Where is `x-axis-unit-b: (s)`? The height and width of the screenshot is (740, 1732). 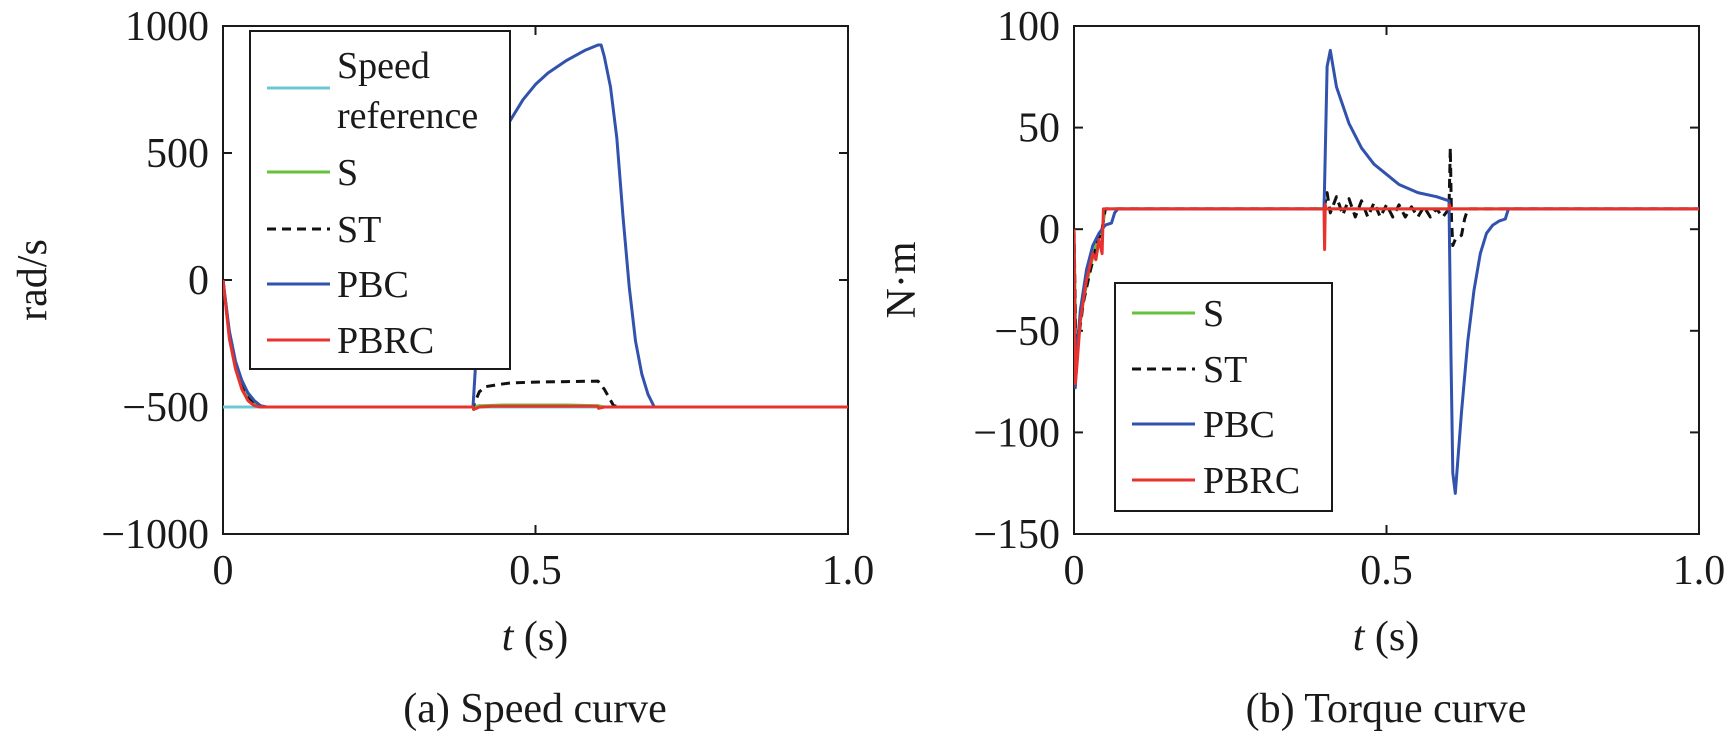 x-axis-unit-b: (s) is located at coordinates (1391, 637).